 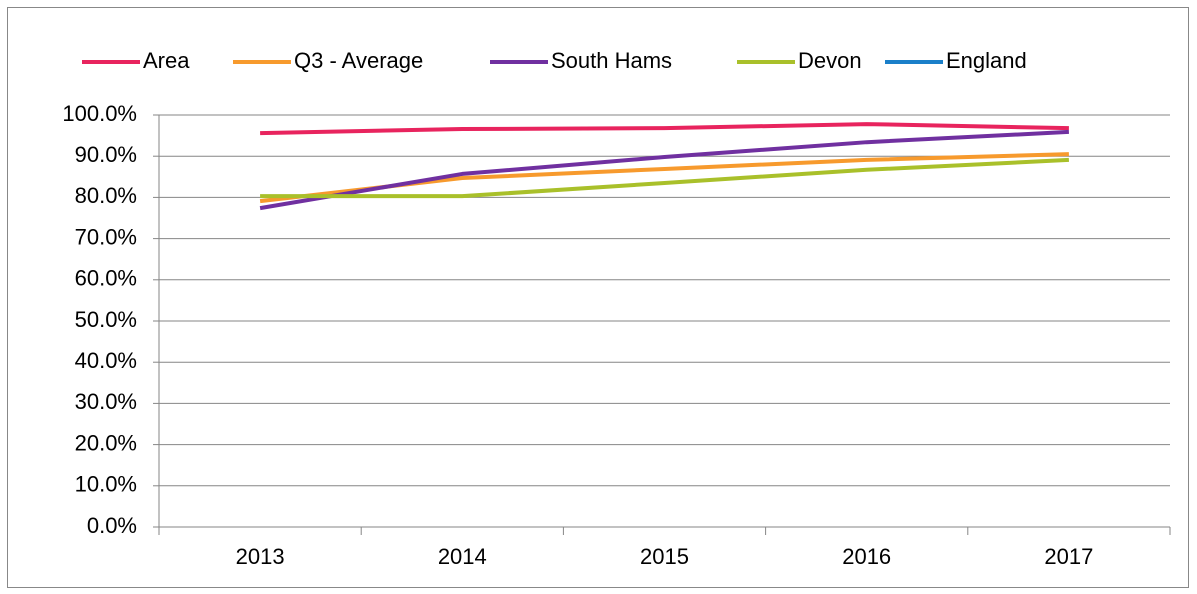 I want to click on x-tick-label: 2017, so click(x=1068, y=556).